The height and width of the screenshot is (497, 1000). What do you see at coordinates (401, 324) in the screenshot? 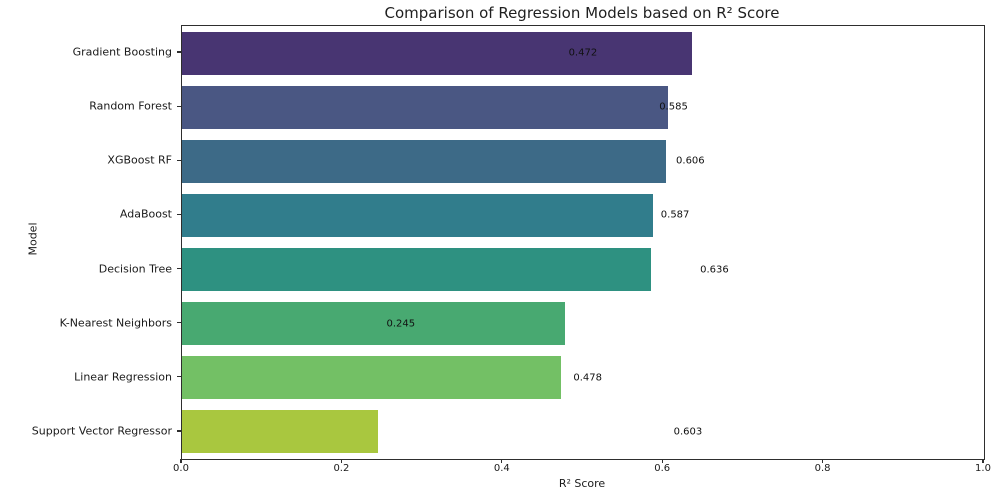
I see `bar-value-label: 0.245` at bounding box center [401, 324].